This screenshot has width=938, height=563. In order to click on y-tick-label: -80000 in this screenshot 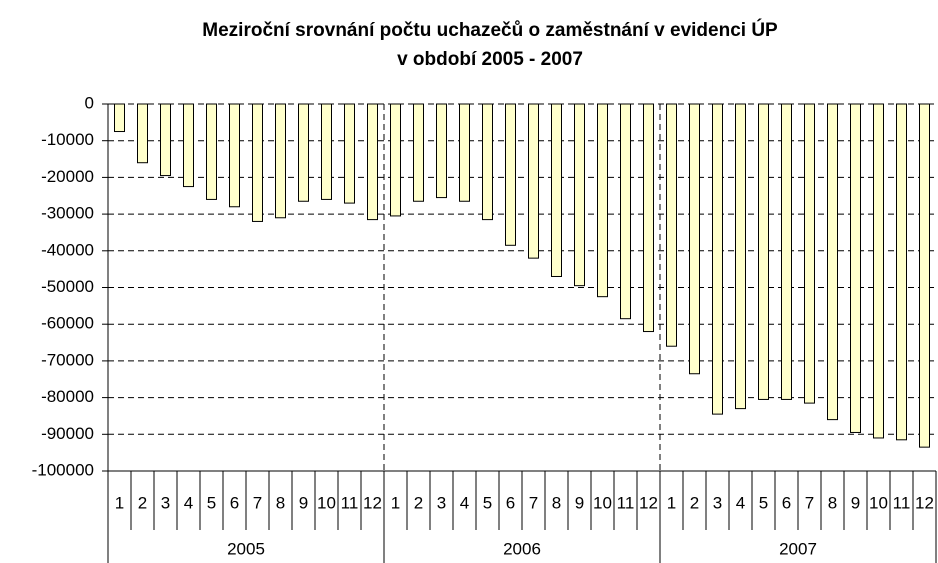, I will do `click(67, 396)`.